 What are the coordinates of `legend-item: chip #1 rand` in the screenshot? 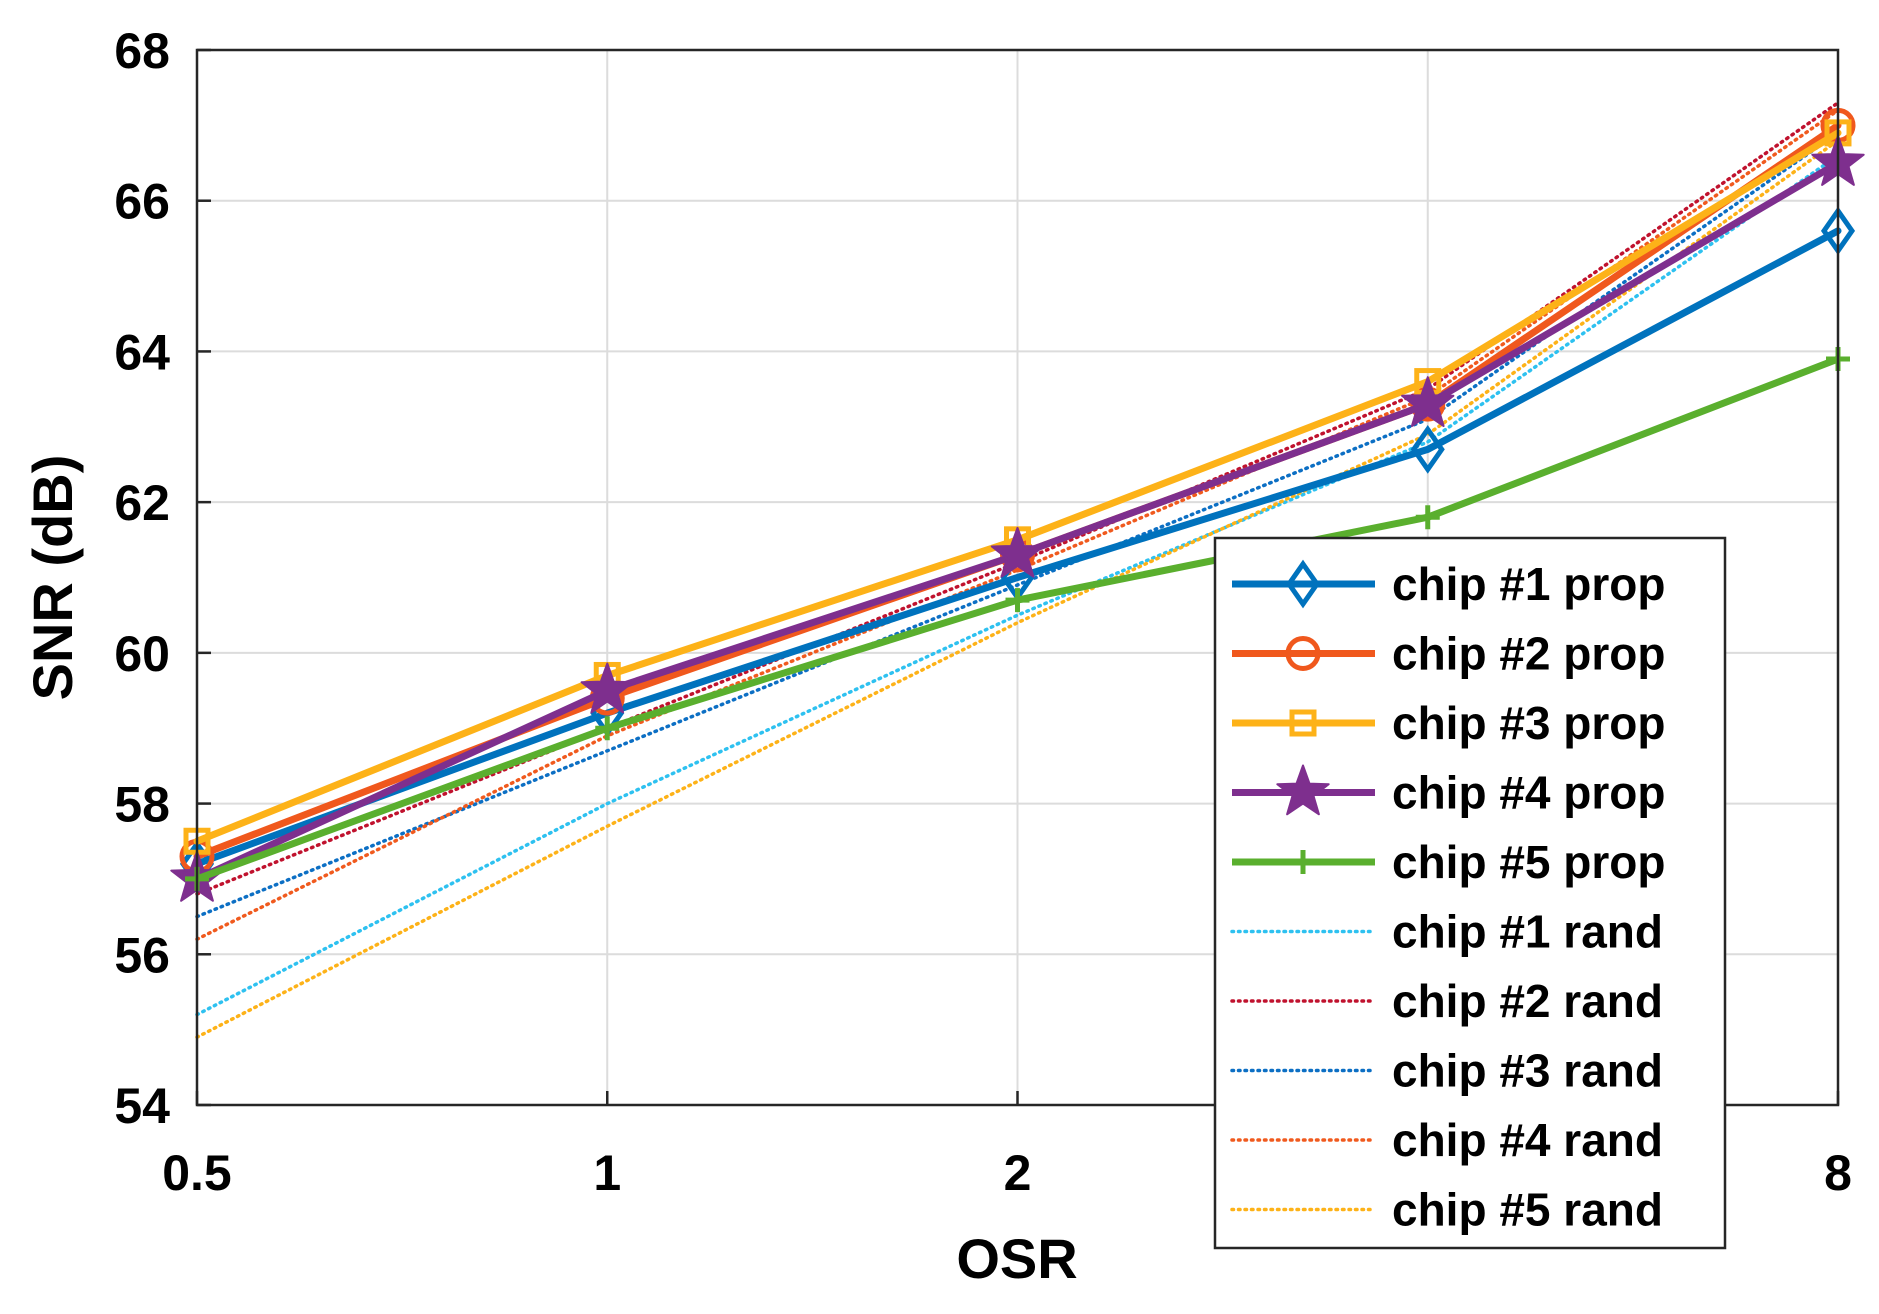 It's located at (1446, 932).